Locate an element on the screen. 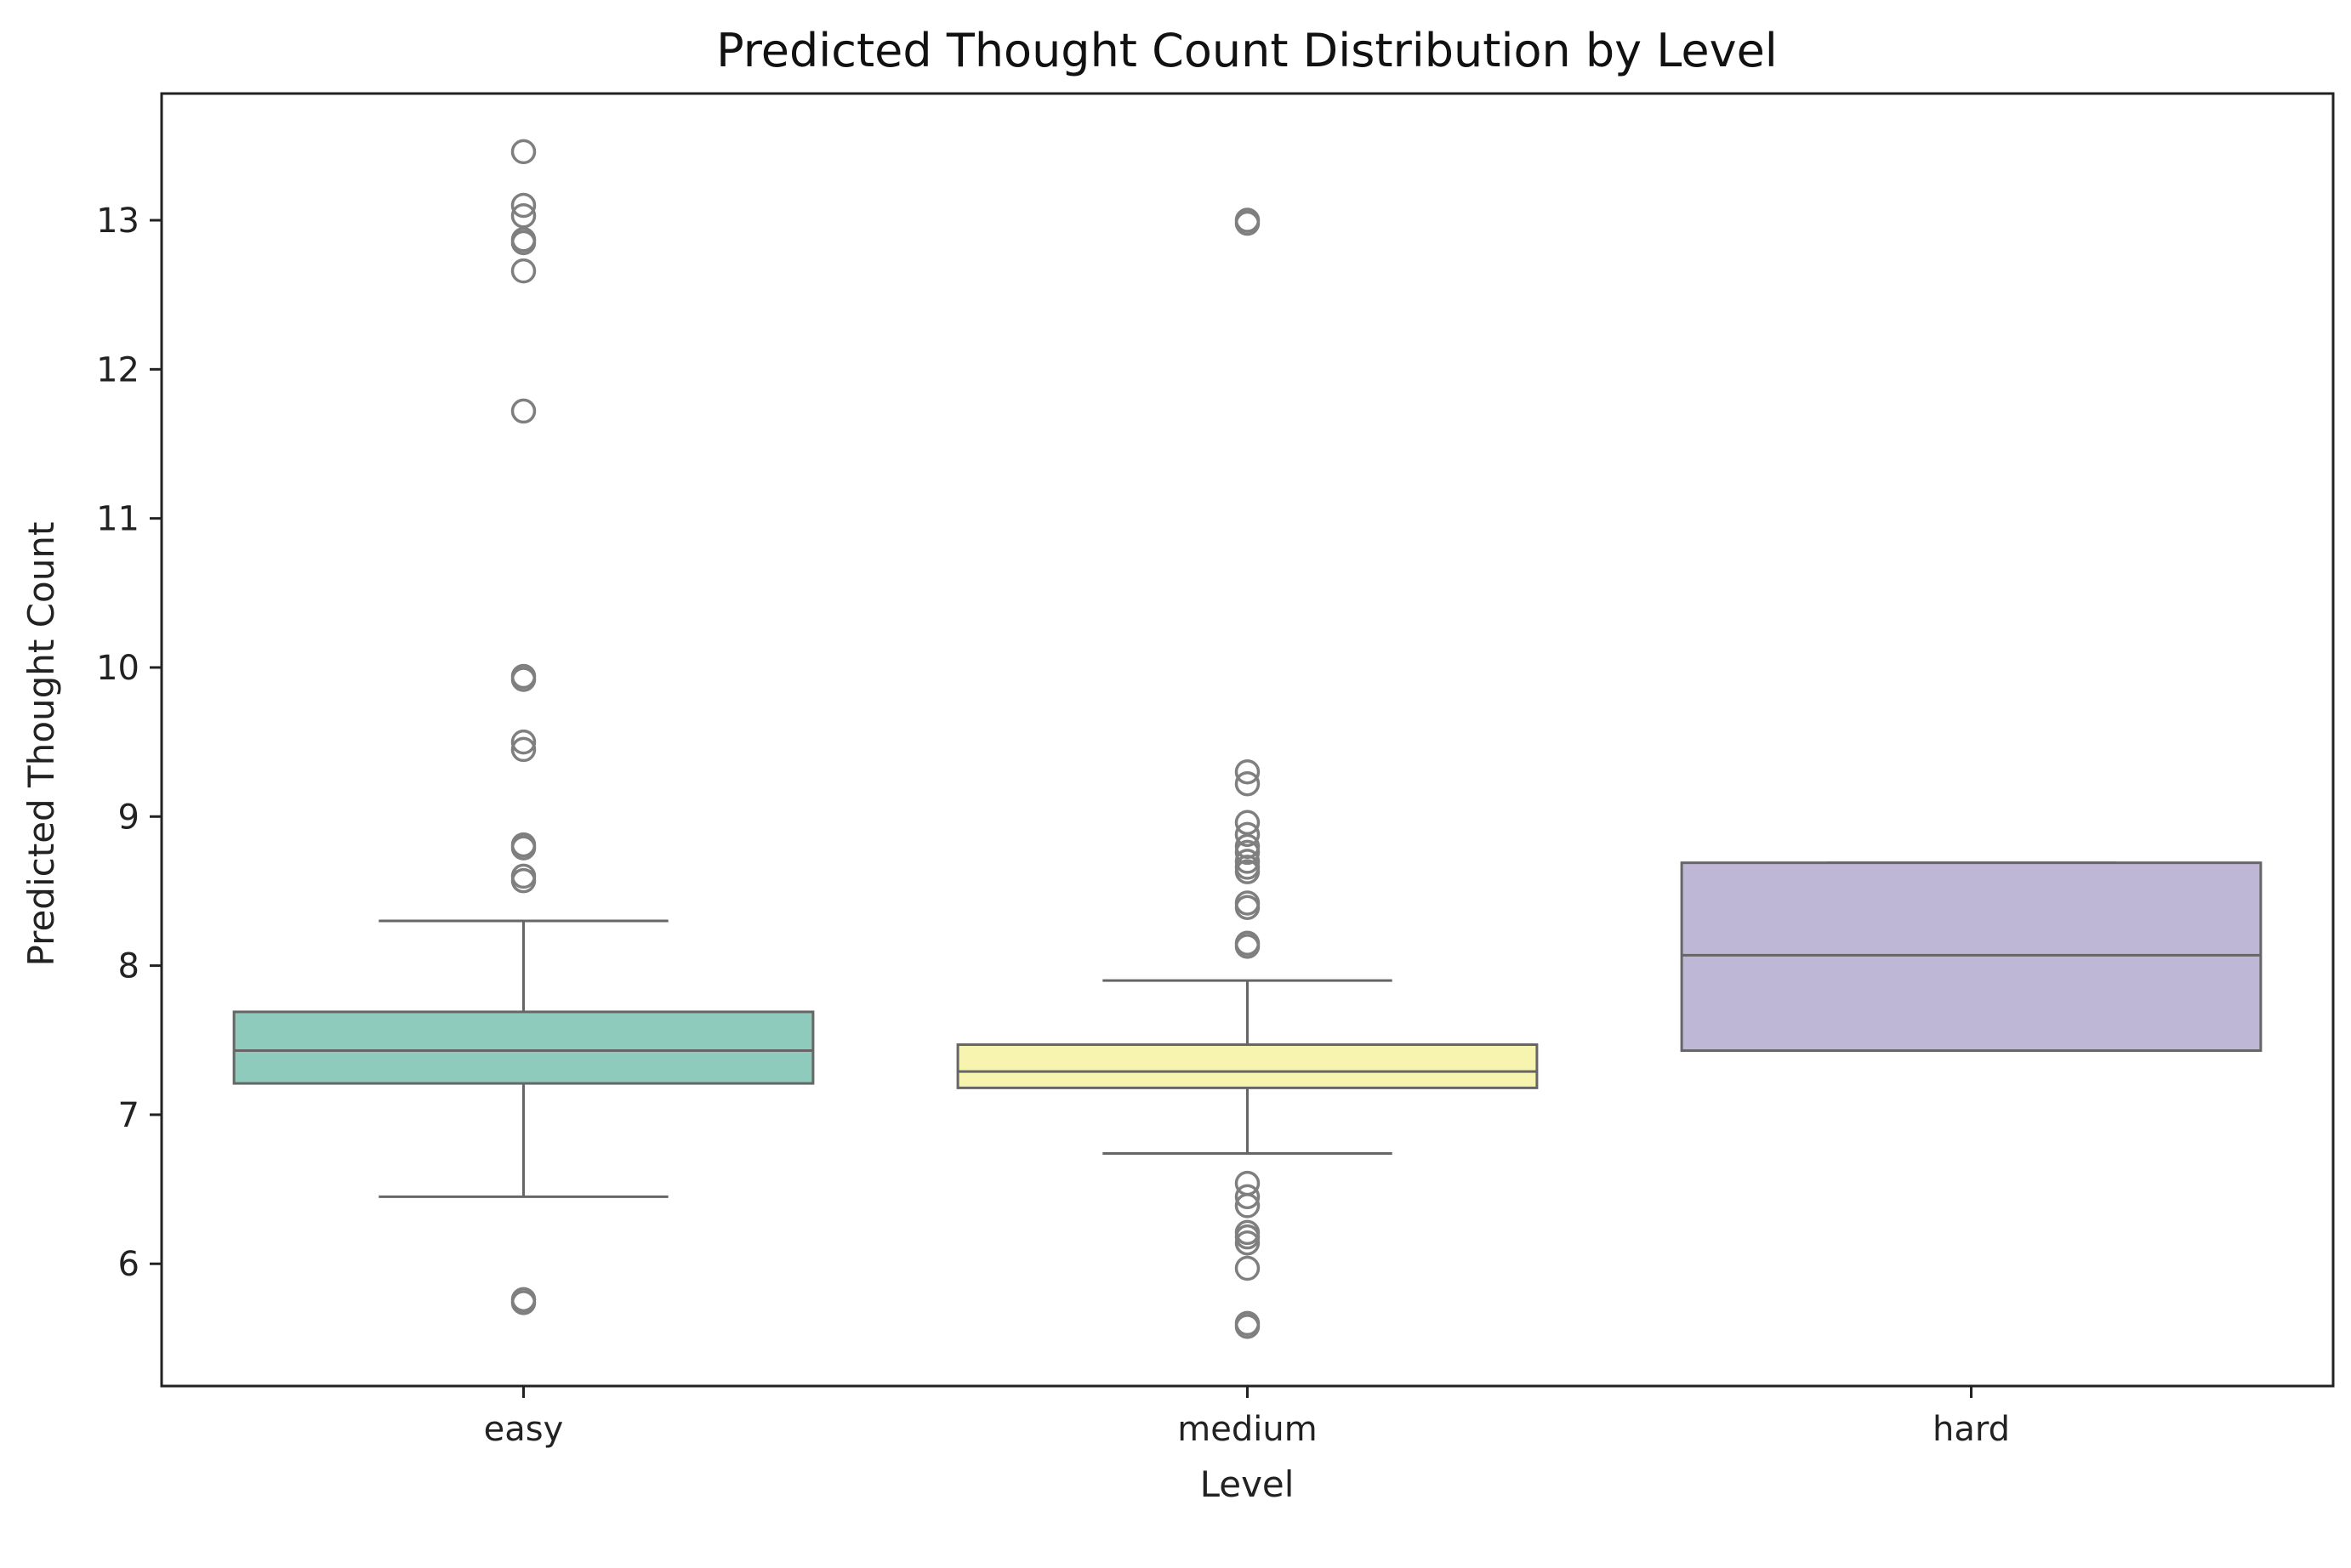  y-tick-label: 8 is located at coordinates (128, 966).